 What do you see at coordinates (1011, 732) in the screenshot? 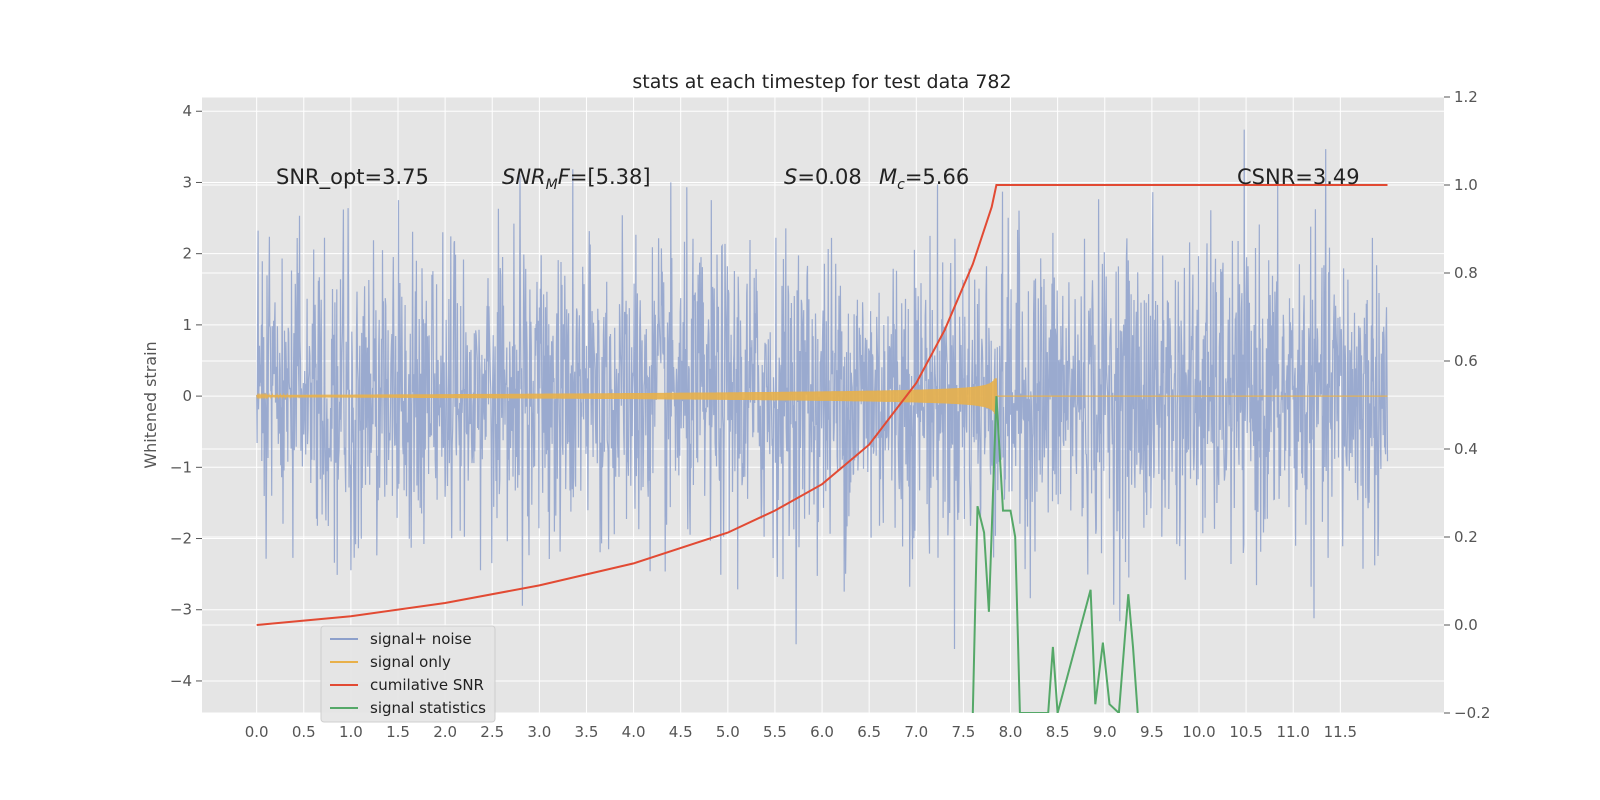
I see `x-tick-label: 8.0` at bounding box center [1011, 732].